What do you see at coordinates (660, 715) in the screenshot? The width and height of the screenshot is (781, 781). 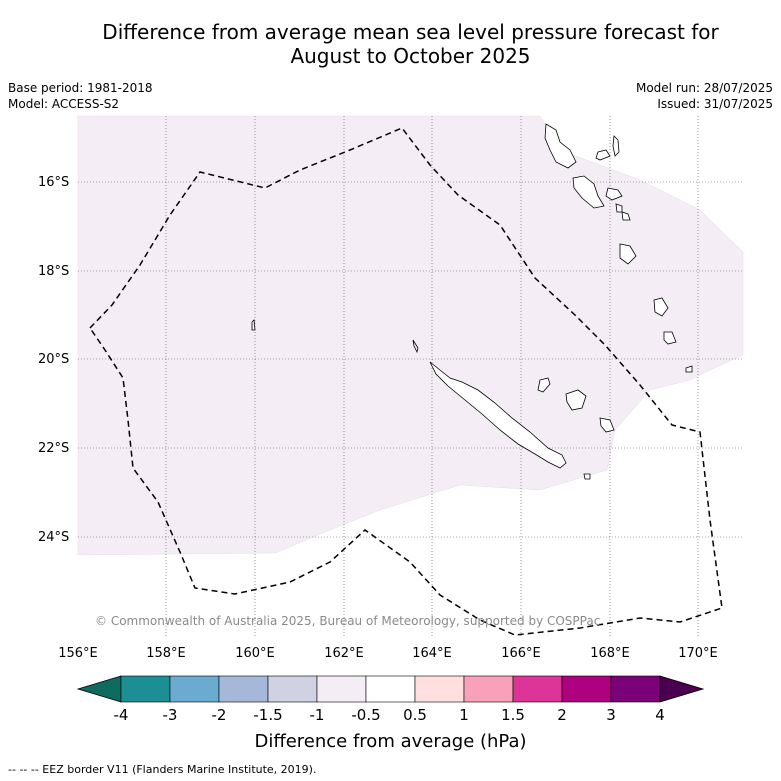 I see `colorbar-tick-label: 4` at bounding box center [660, 715].